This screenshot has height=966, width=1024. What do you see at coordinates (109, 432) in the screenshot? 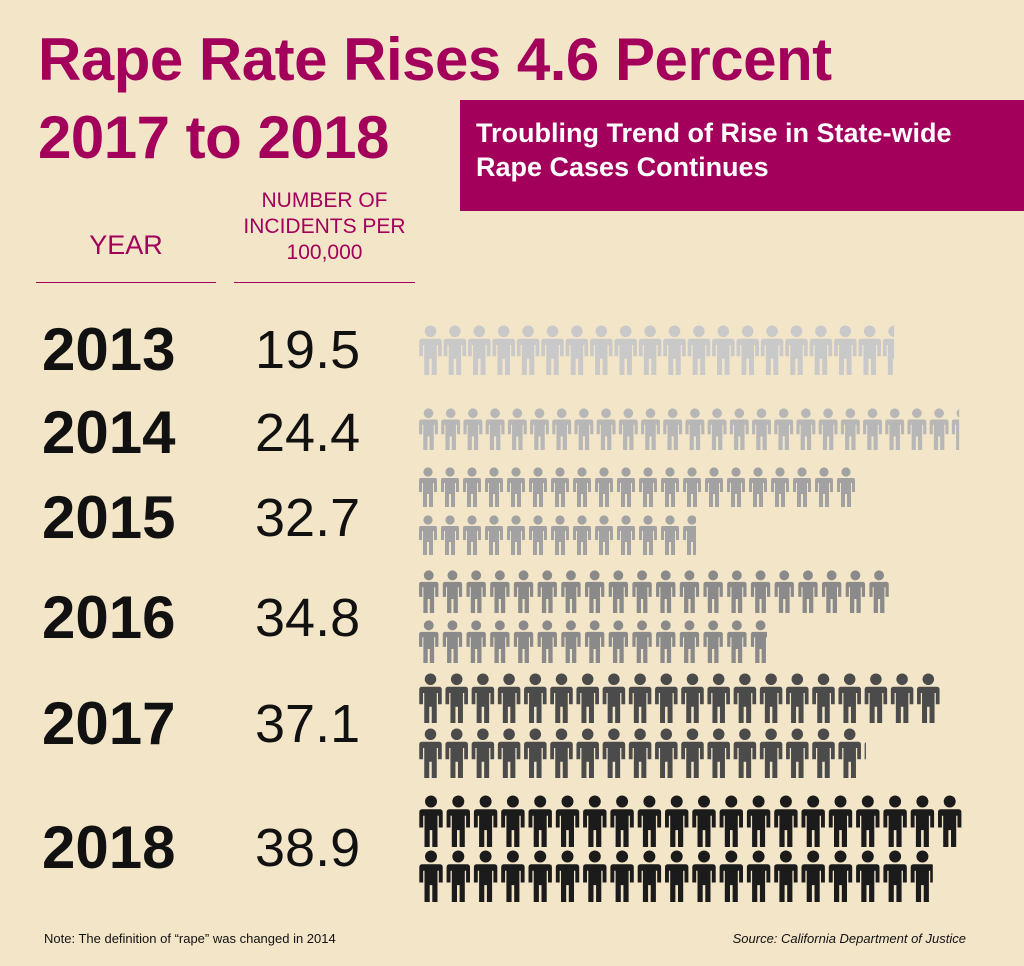
I see `year-label: 2014` at bounding box center [109, 432].